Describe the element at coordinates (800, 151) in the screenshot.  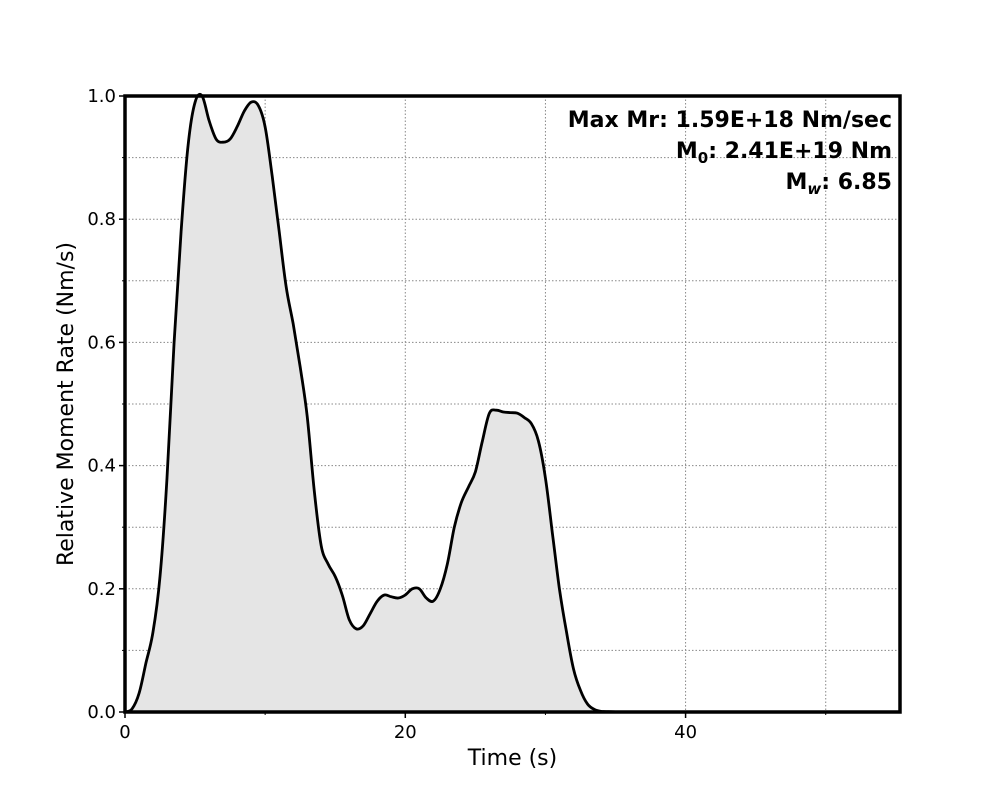
I see `annotation-m0-value: : 2.41E+19 Nm` at that location.